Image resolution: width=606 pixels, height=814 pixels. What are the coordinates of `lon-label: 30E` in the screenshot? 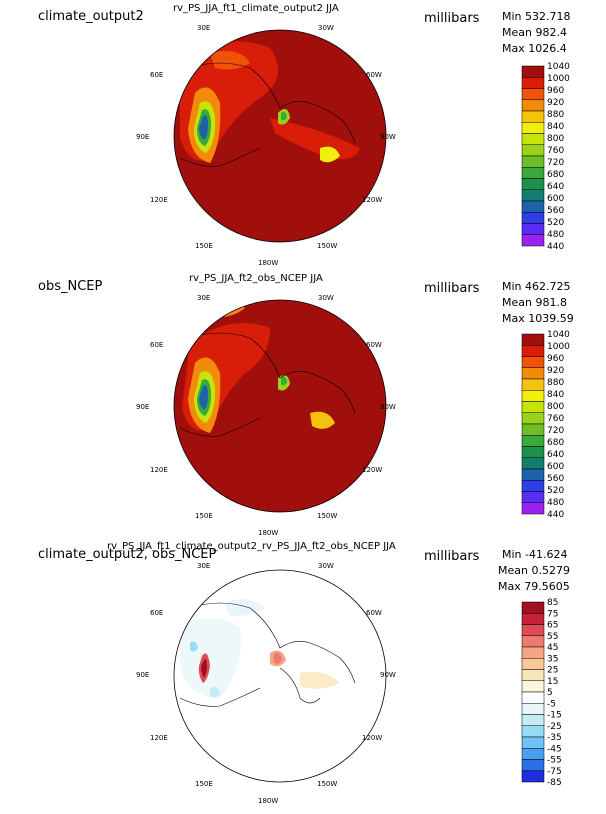 It's located at (204, 28).